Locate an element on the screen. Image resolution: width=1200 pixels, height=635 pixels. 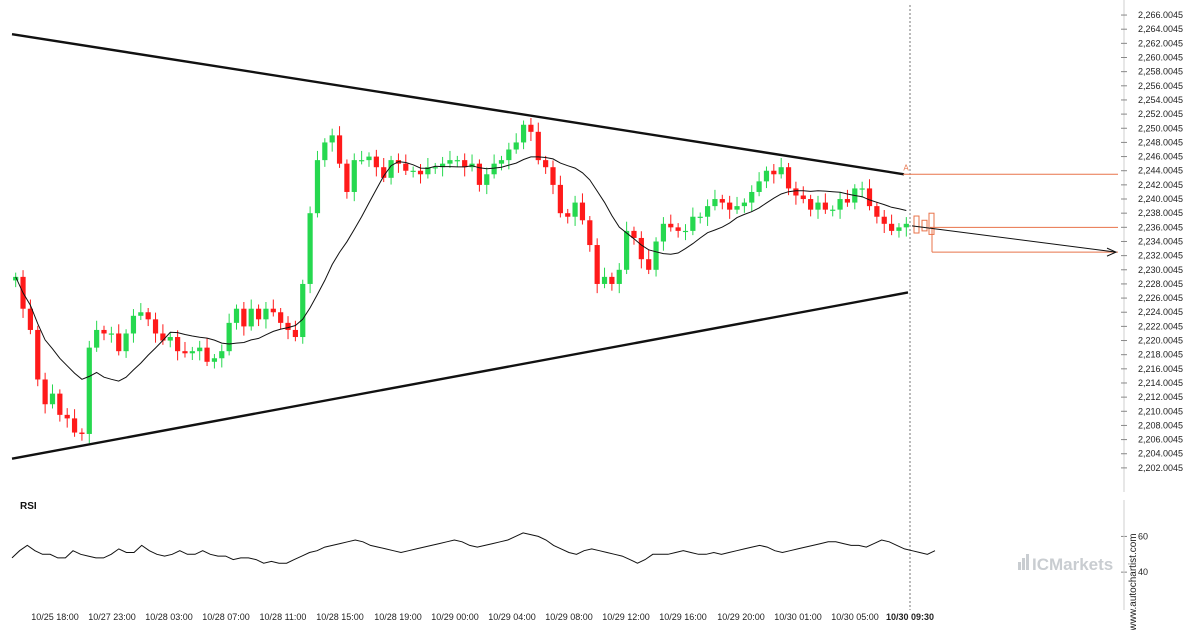
y-tick-label: 2,252.0045 is located at coordinates (1160, 114).